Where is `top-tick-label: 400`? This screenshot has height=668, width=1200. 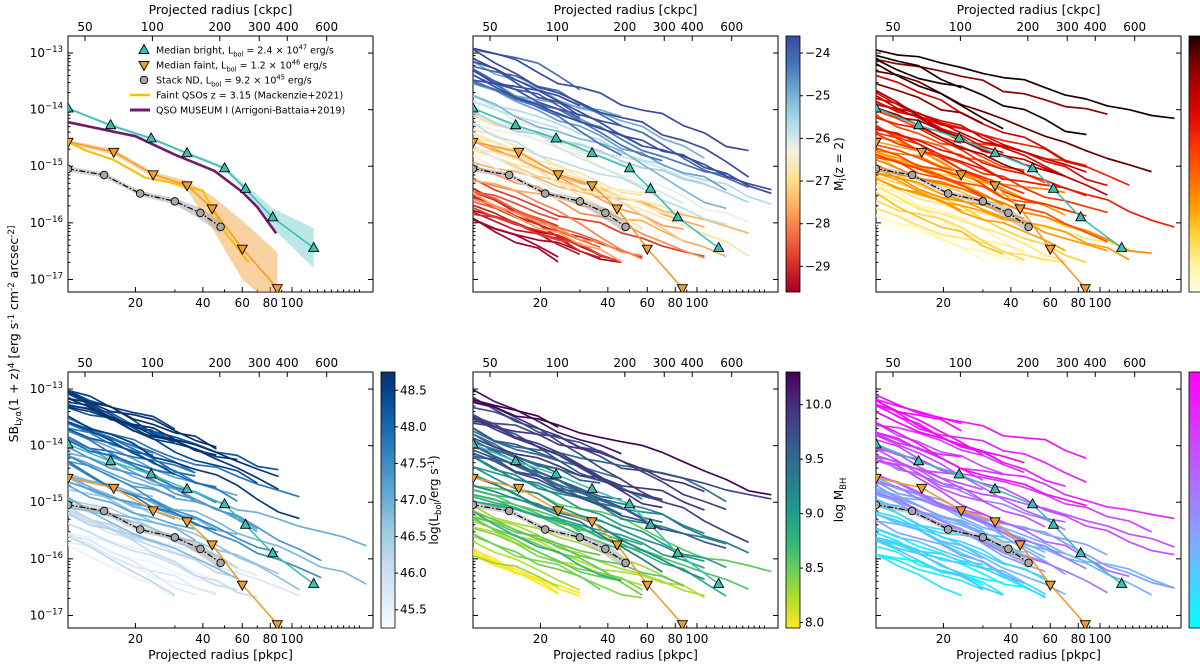
top-tick-label: 400 is located at coordinates (1095, 363).